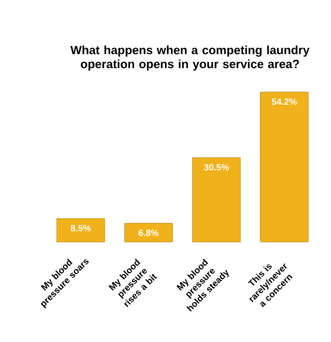 This screenshot has width=331, height=342. I want to click on data-label: 30.5%, so click(216, 167).